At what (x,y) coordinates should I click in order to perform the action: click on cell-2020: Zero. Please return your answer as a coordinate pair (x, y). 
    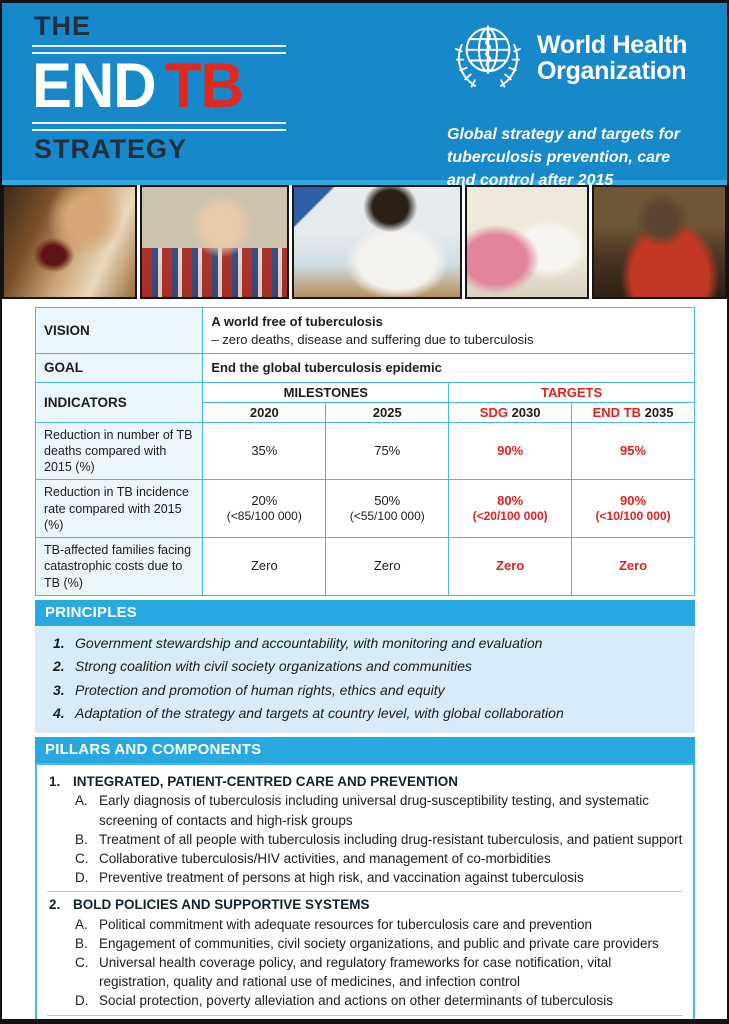
    Looking at the image, I should click on (264, 566).